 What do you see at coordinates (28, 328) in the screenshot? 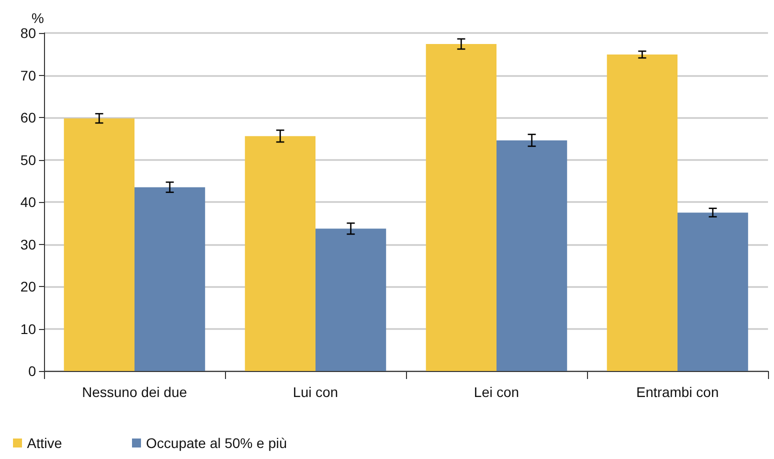
I see `y-tick-label: 10` at bounding box center [28, 328].